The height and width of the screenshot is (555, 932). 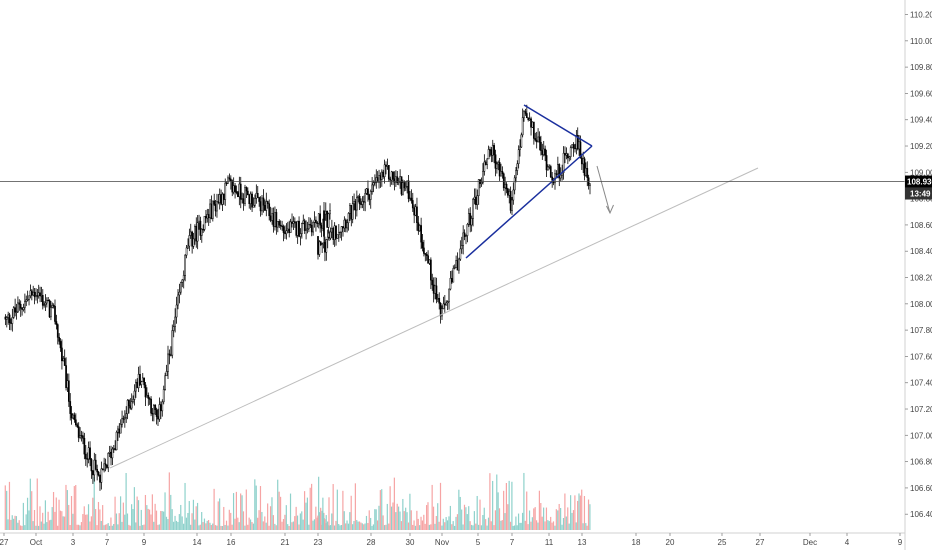 I want to click on time-tick-label: 7, so click(x=107, y=542).